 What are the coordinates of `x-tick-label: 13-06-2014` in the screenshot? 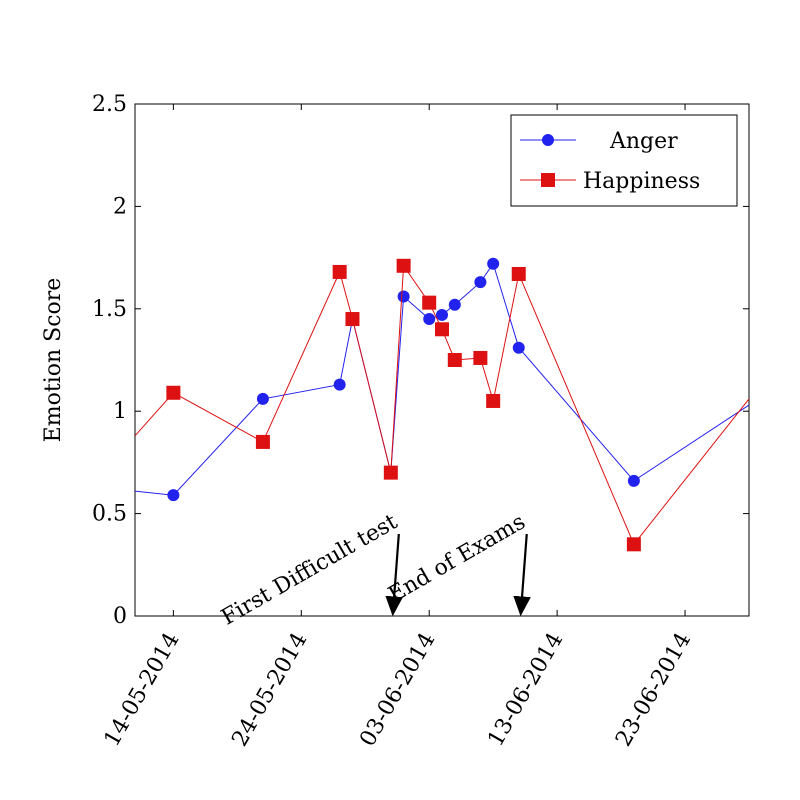 It's located at (525, 690).